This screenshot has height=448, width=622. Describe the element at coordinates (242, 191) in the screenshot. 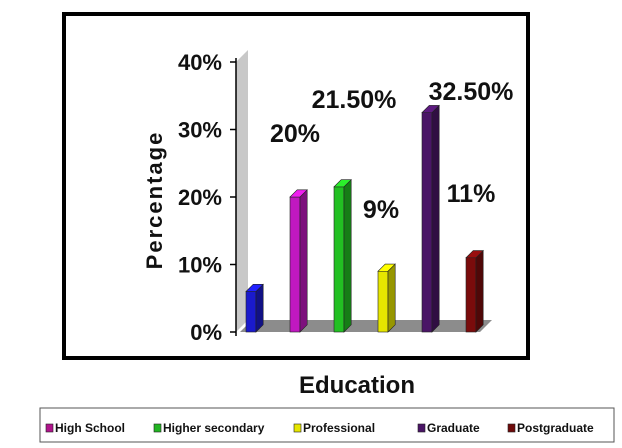

I see `back-wall` at that location.